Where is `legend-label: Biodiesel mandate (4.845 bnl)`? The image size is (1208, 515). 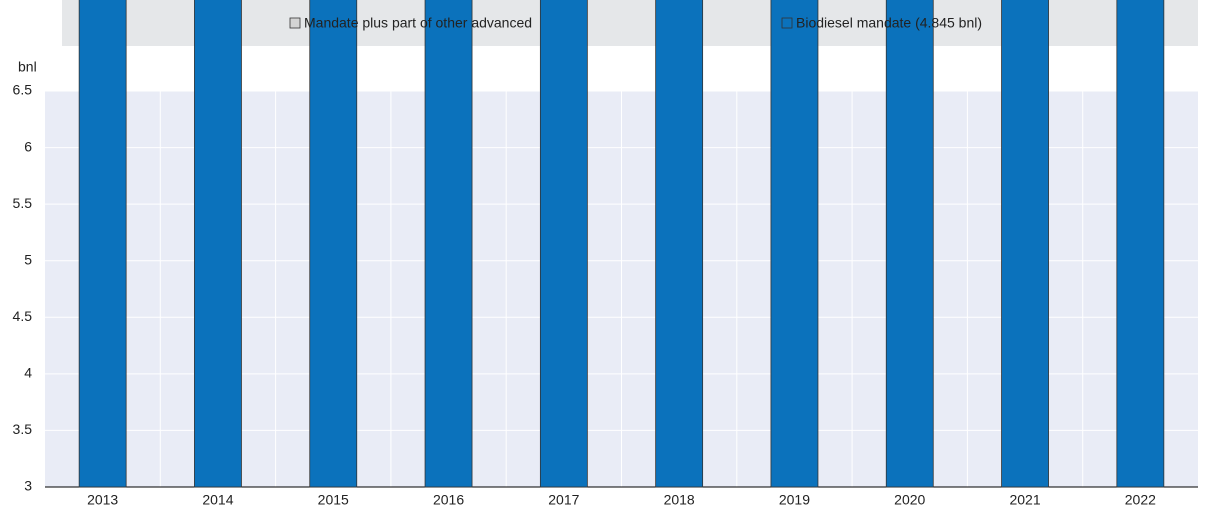 legend-label: Biodiesel mandate (4.845 bnl) is located at coordinates (889, 23).